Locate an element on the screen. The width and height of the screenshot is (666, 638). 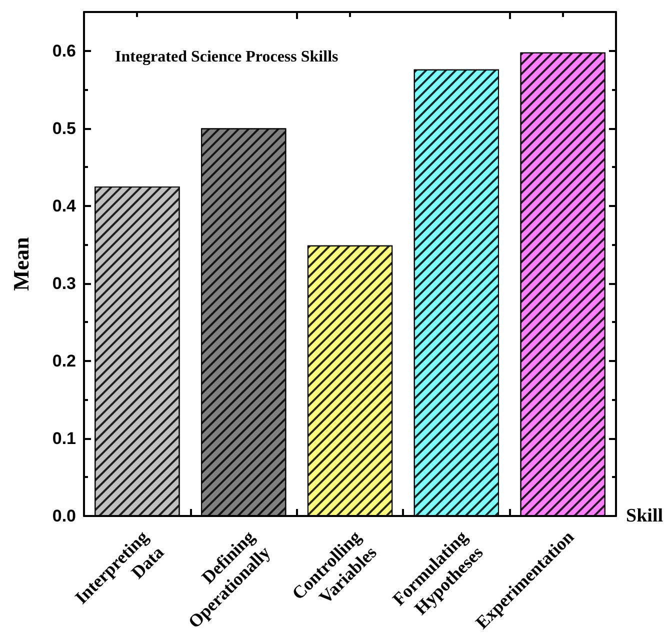
y-tick-label: 0.0 is located at coordinates (64, 516).